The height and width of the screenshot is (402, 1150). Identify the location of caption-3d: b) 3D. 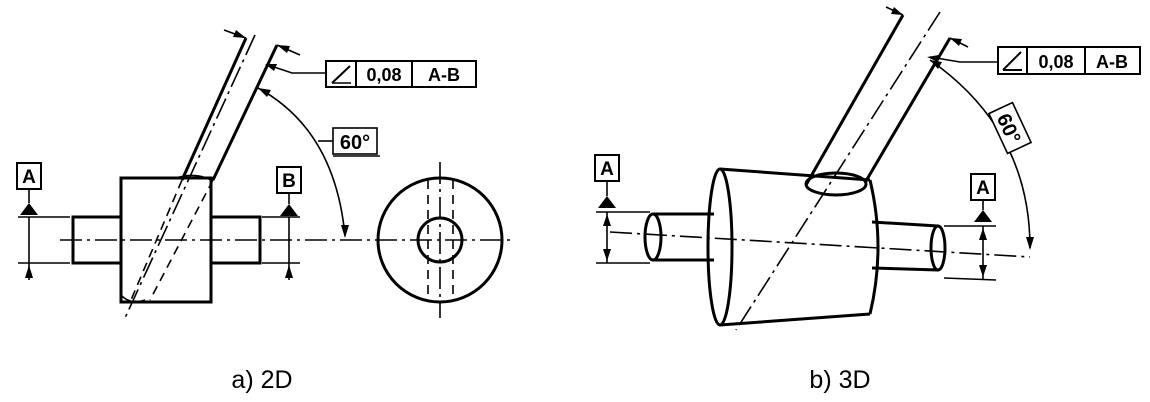
(839, 380).